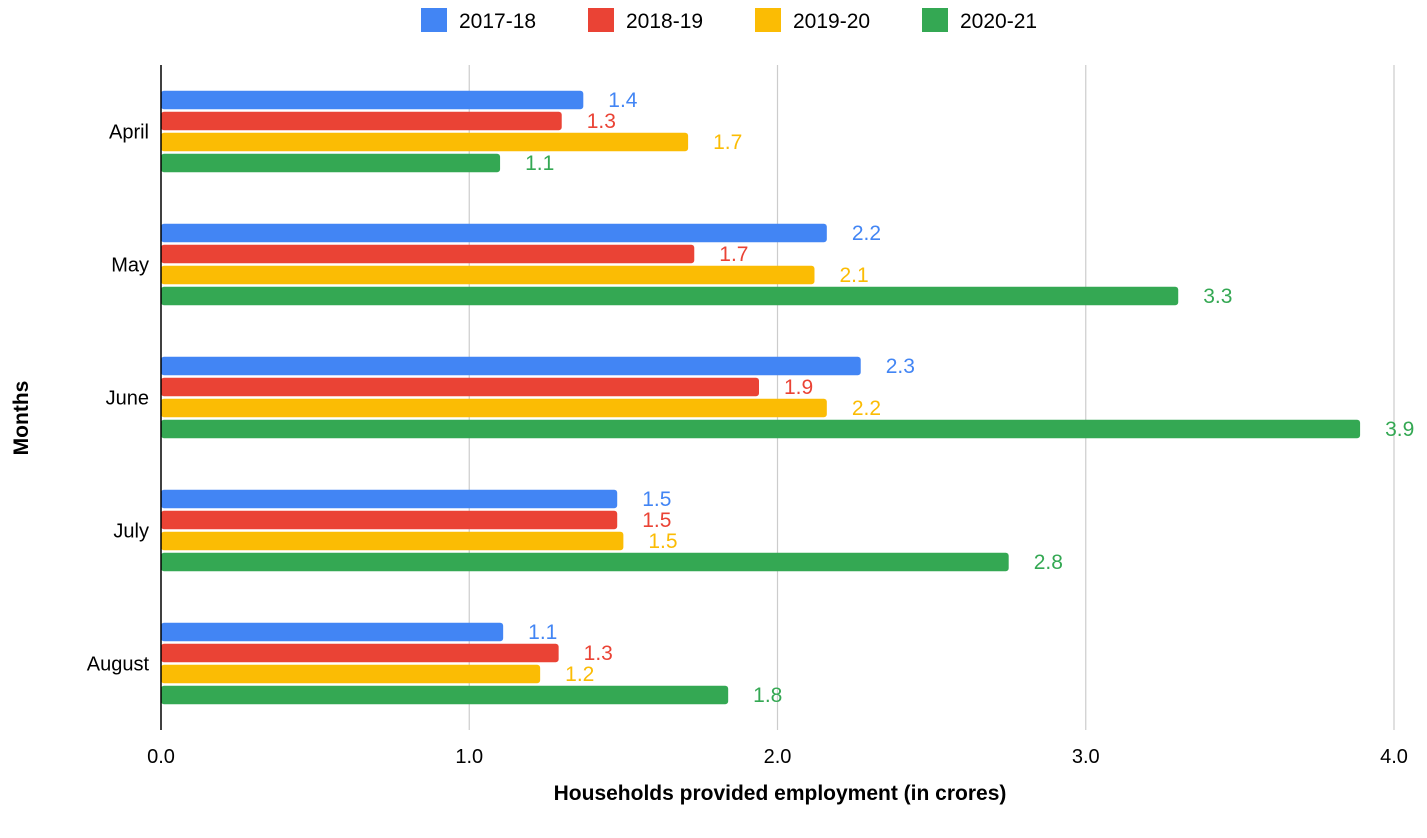 This screenshot has width=1427, height=838. Describe the element at coordinates (1217, 296) in the screenshot. I see `data-label: 3.3` at that location.